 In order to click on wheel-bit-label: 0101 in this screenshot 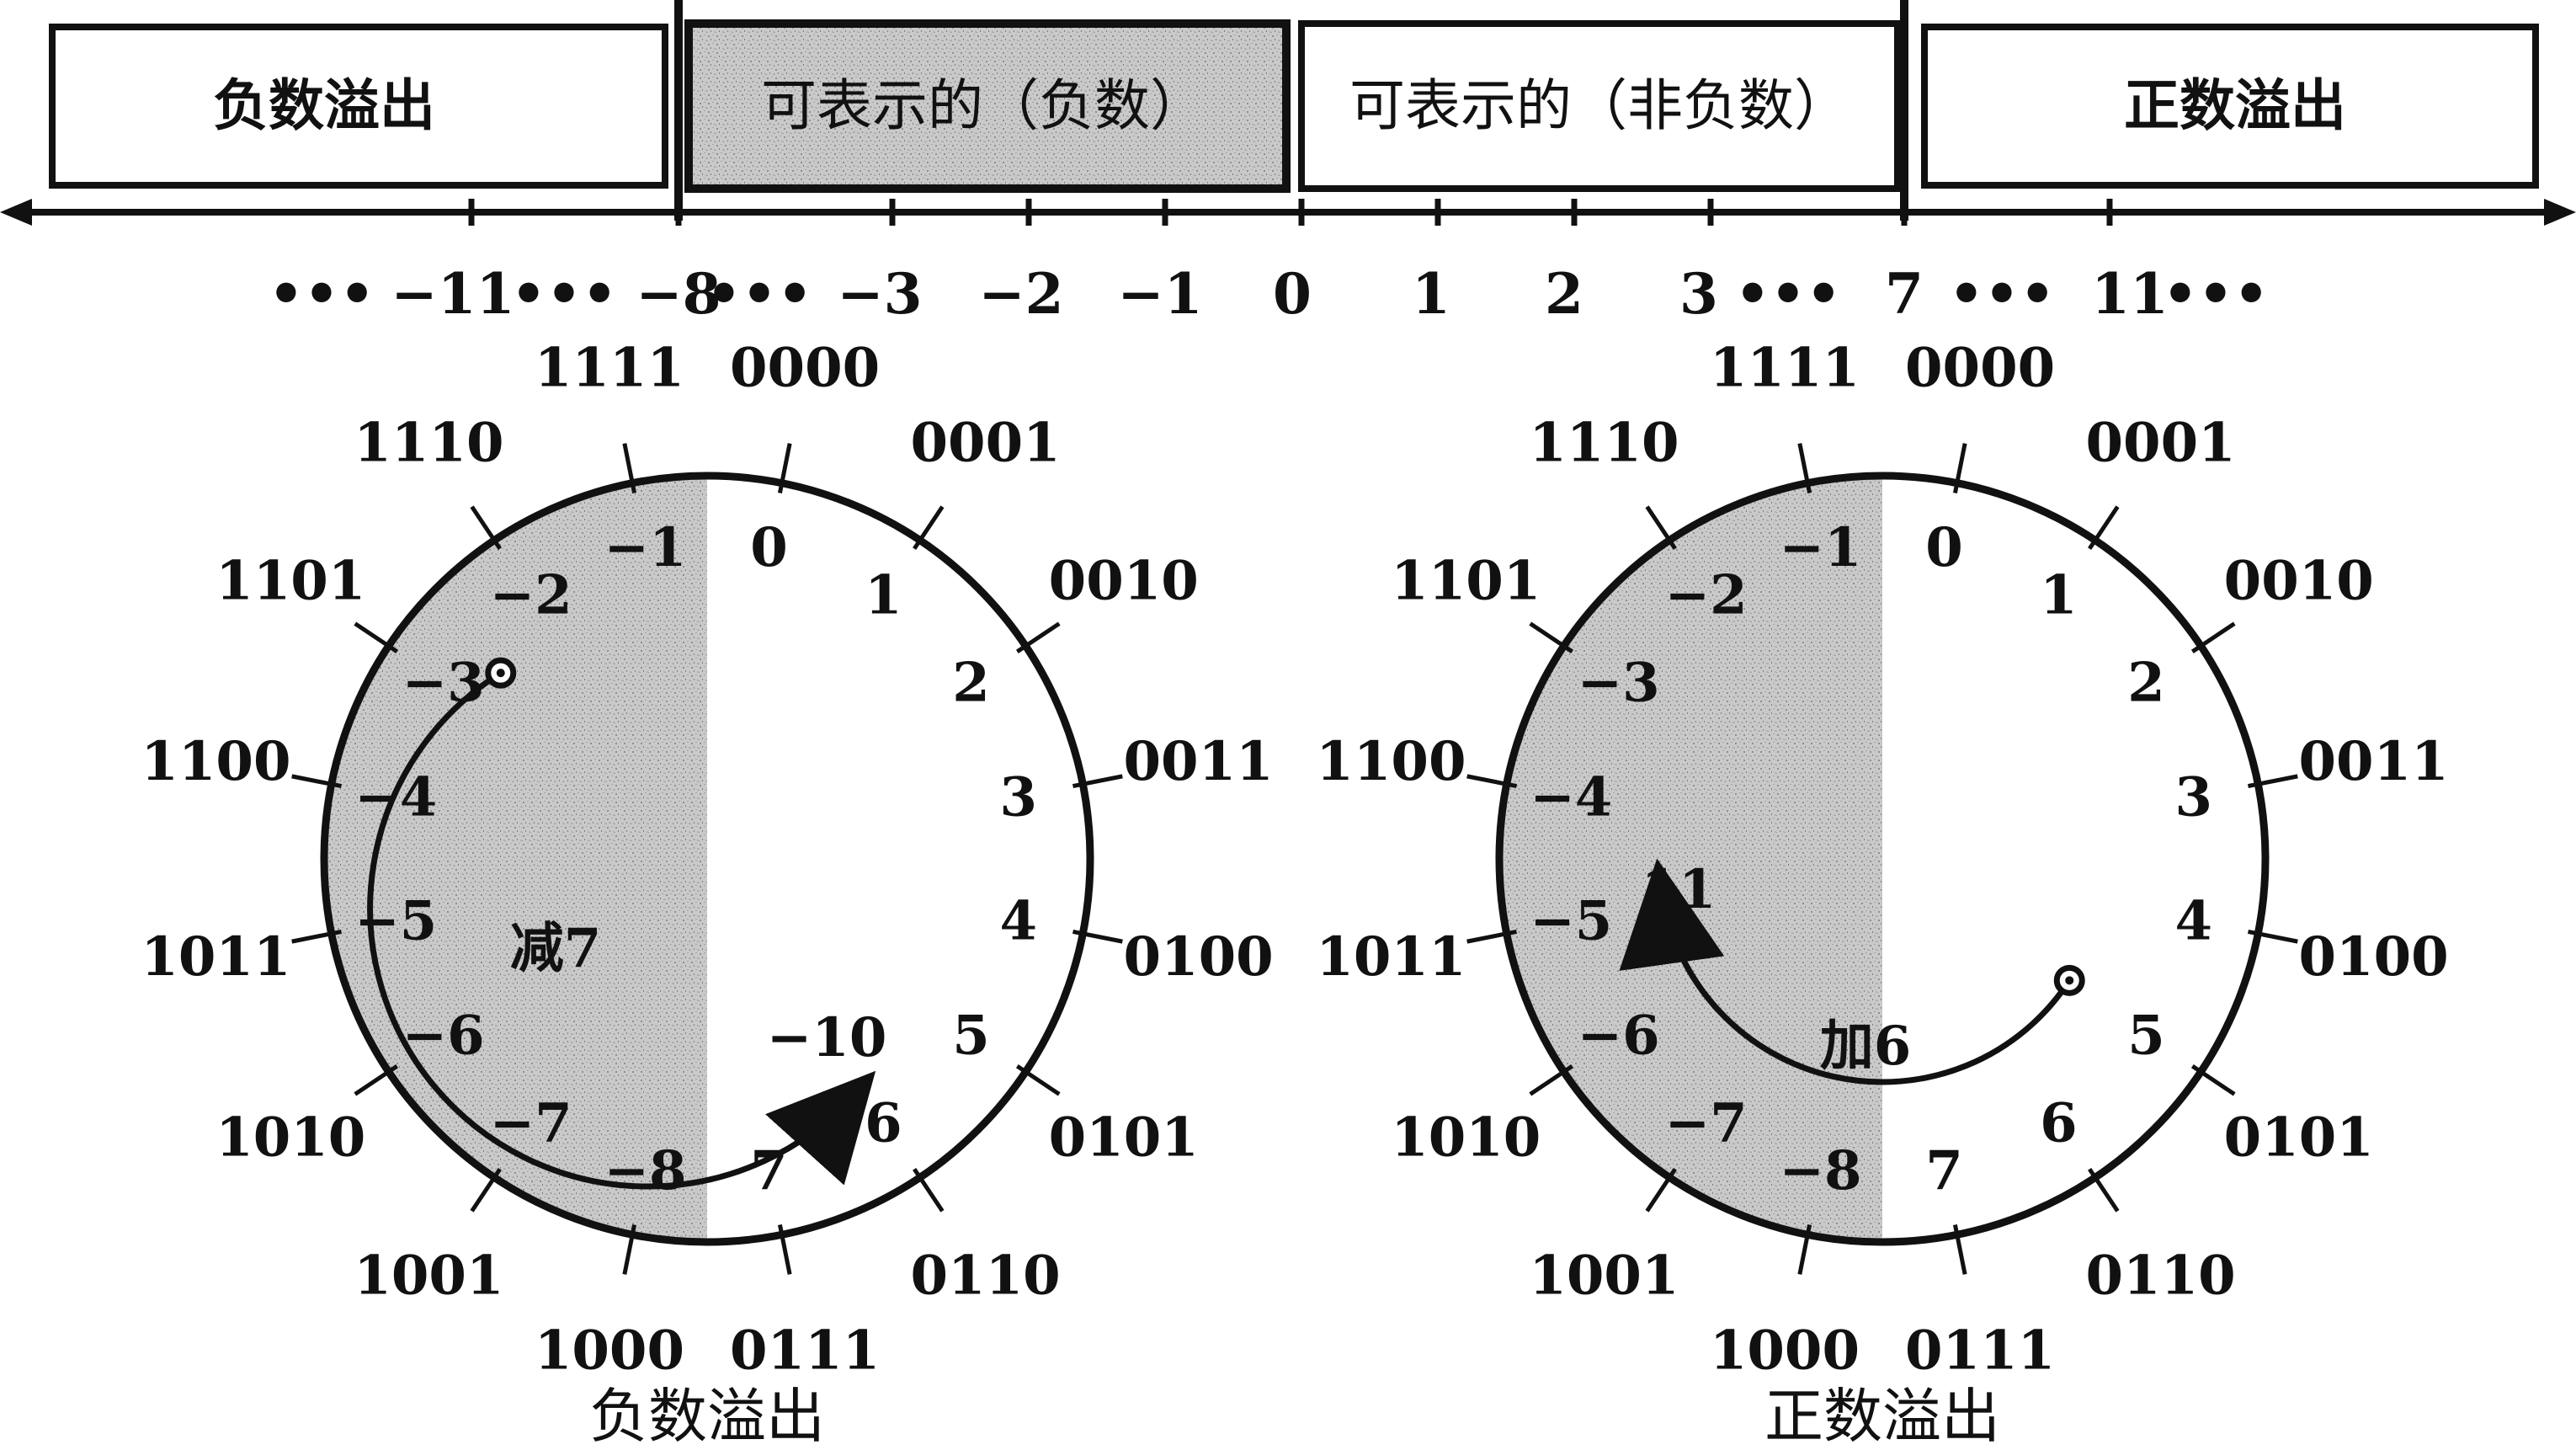, I will do `click(2299, 1138)`.